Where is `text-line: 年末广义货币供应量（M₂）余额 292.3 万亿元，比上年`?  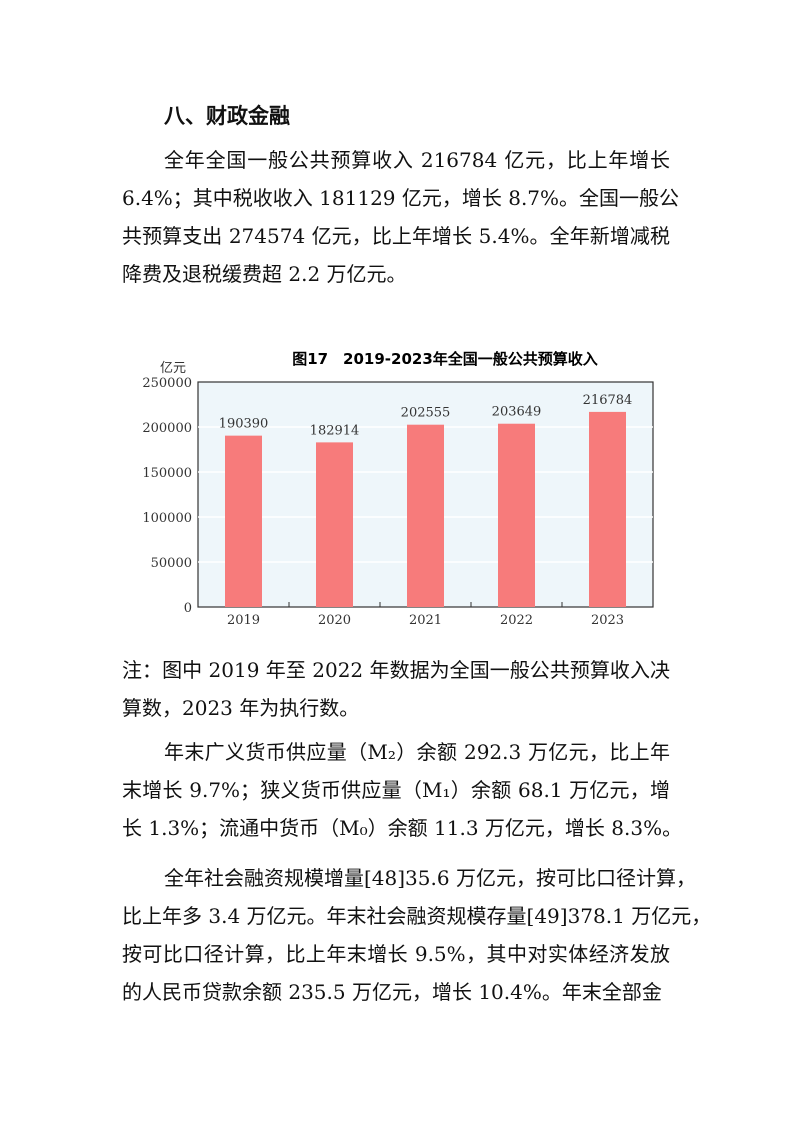
text-line: 年末广义货币供应量（M₂）余额 292.3 万亿元，比上年 is located at coordinates (417, 752).